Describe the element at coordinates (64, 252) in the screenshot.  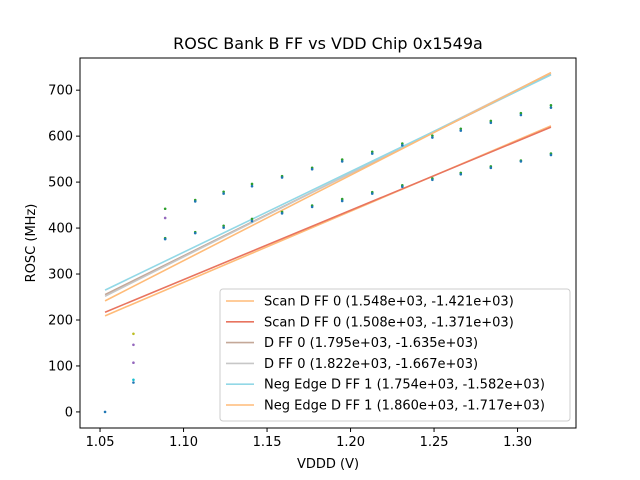
I see `y-axis: 0 100 200 300 400 500 600 700` at that location.